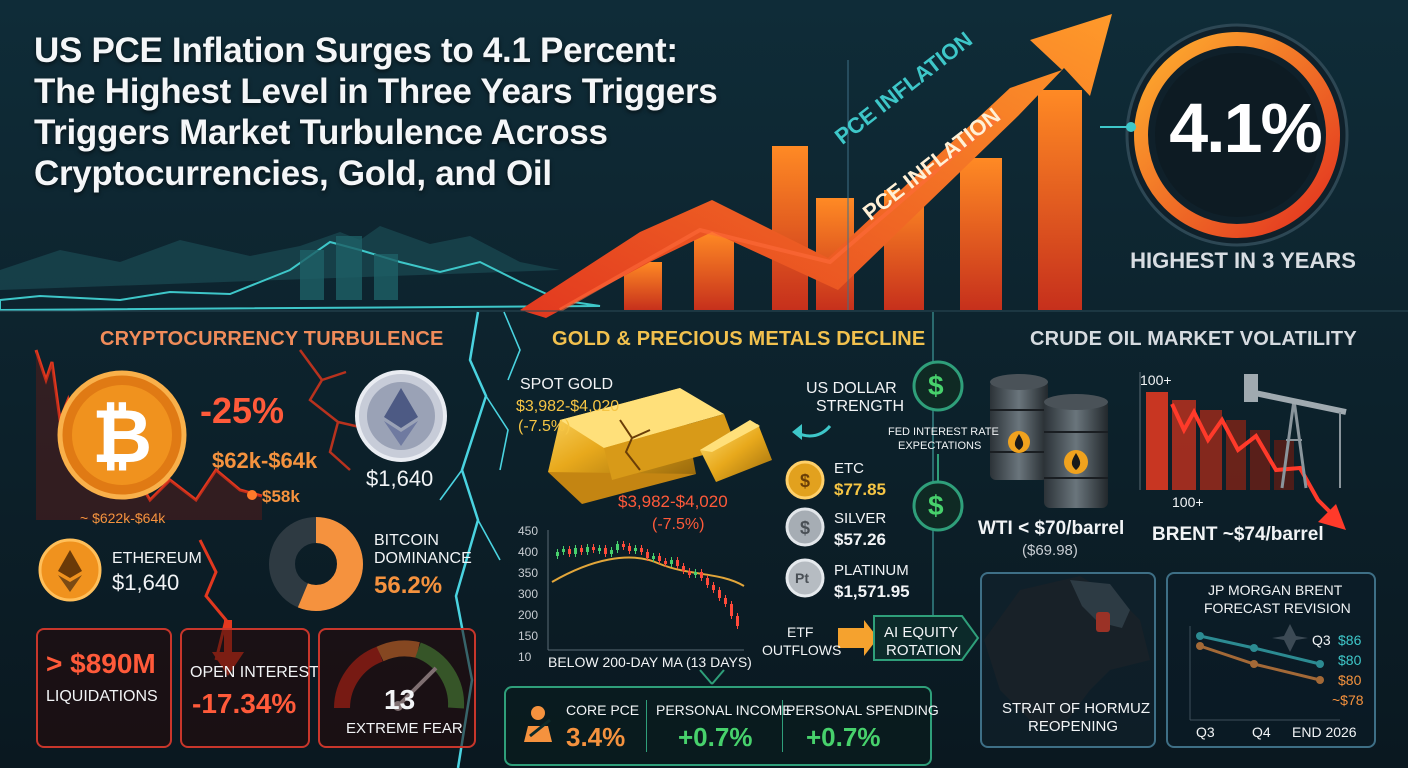 This screenshot has height=768, width=1408. What do you see at coordinates (715, 737) in the screenshot?
I see `personal-income-value: +0.7%` at bounding box center [715, 737].